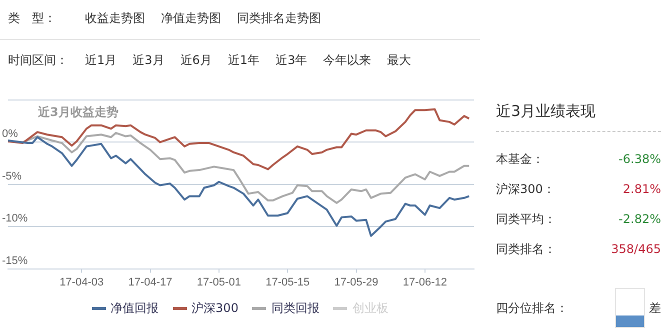  I want to click on text: 类 型：, so click(32, 18).